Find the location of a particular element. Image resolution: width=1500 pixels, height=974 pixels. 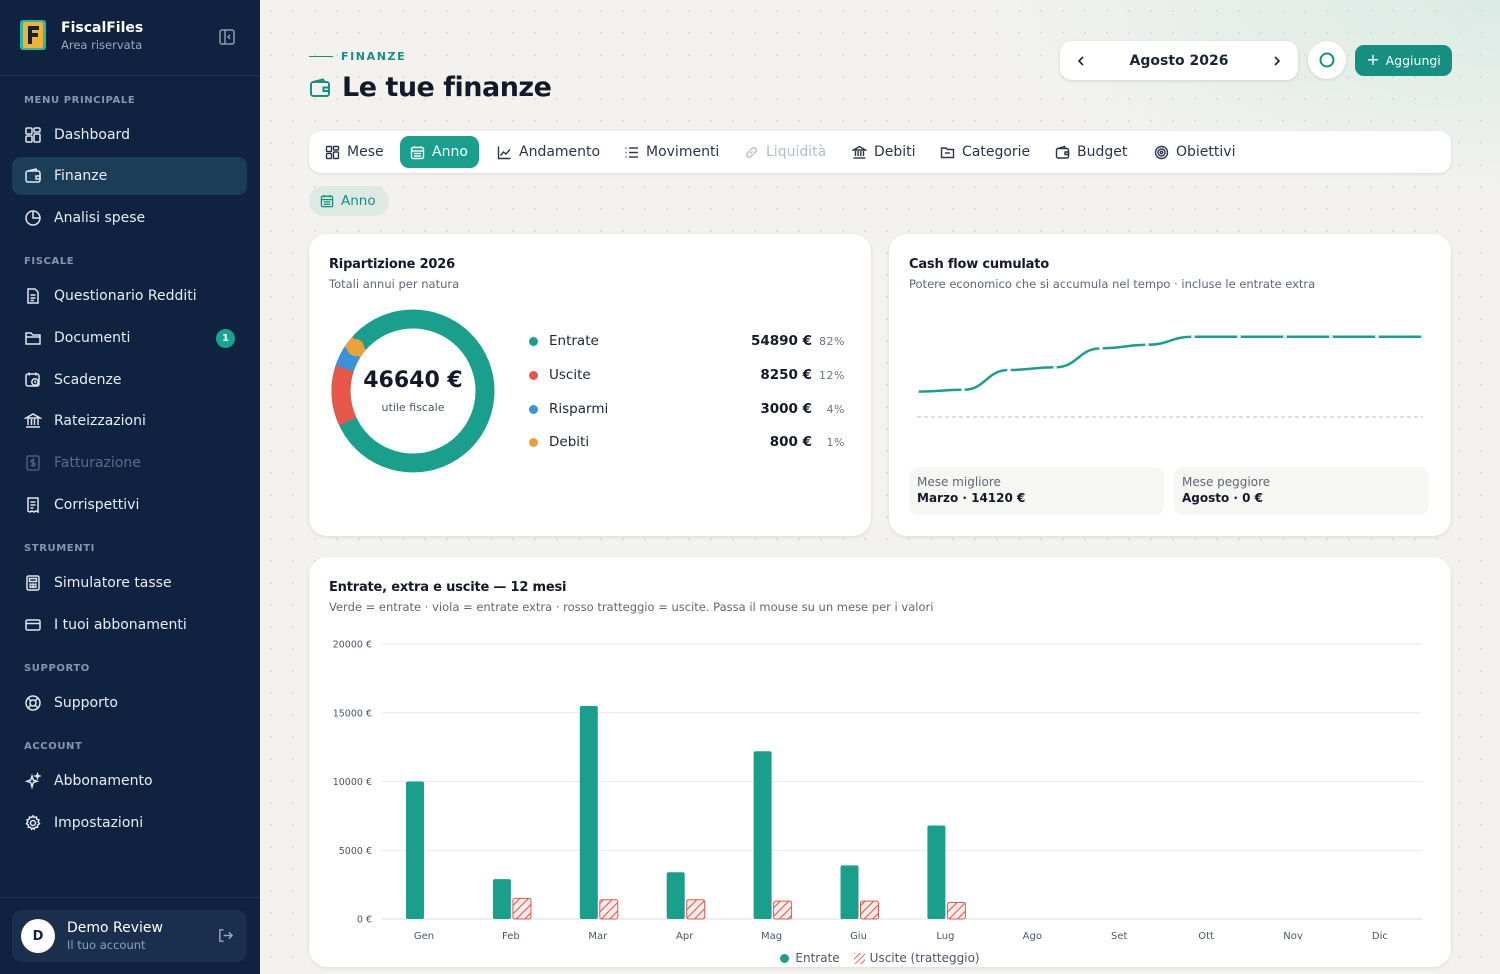

tab-label: Liquidità is located at coordinates (796, 152).